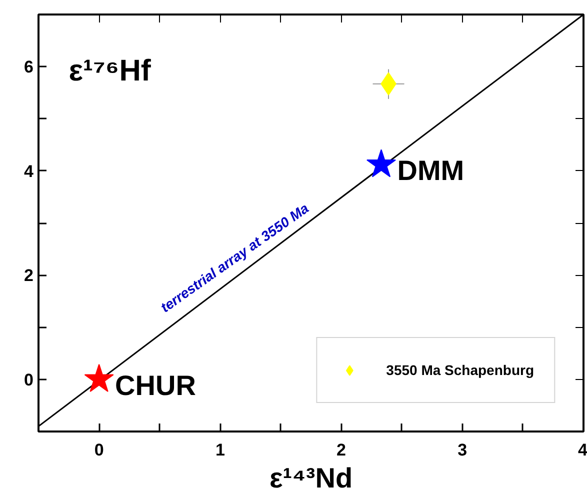 This screenshot has height=496, width=587. What do you see at coordinates (311, 478) in the screenshot?
I see `x-axis-title: ε¹⁴³Nd` at bounding box center [311, 478].